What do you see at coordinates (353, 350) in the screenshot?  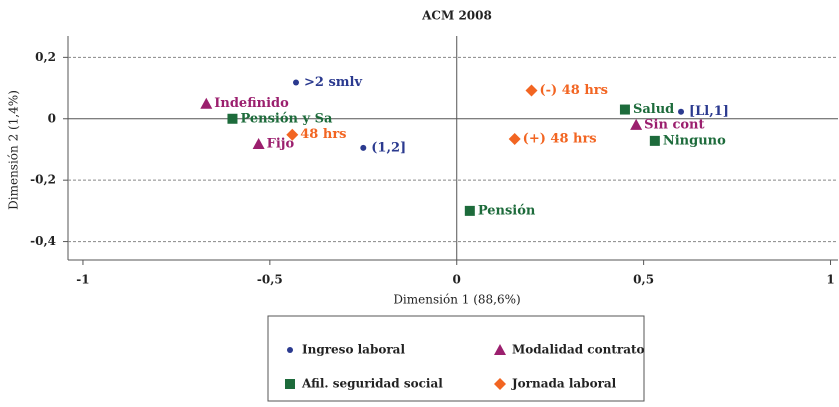 I see `legend-label: Ingreso laboral` at bounding box center [353, 350].